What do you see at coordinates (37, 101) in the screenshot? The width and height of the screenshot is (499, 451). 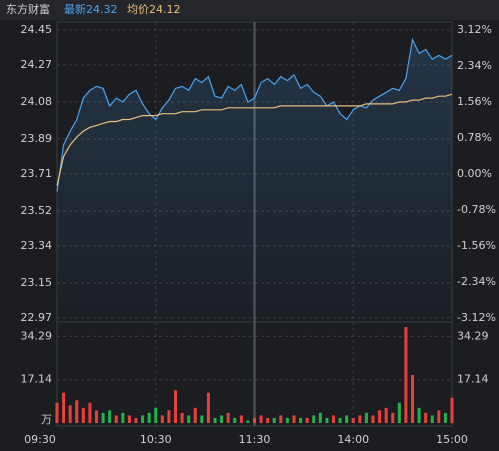 I see `y-tick-label: 24.08` at bounding box center [37, 101].